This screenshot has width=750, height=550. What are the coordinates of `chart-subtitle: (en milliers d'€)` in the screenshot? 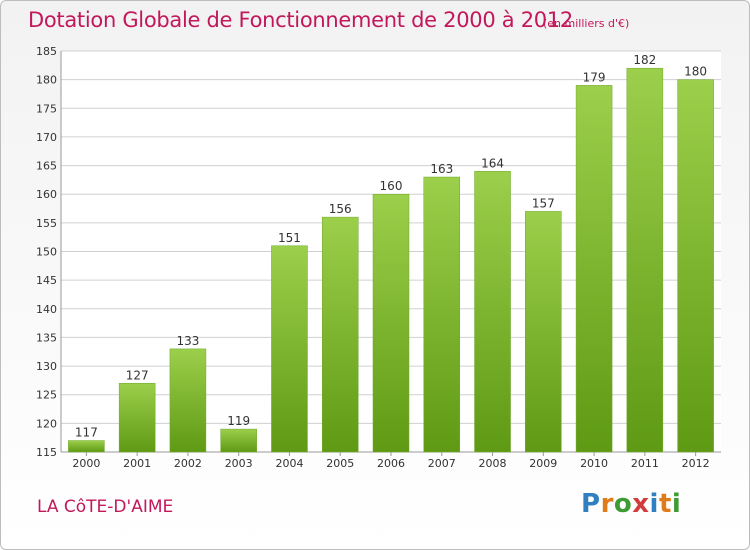 It's located at (586, 23).